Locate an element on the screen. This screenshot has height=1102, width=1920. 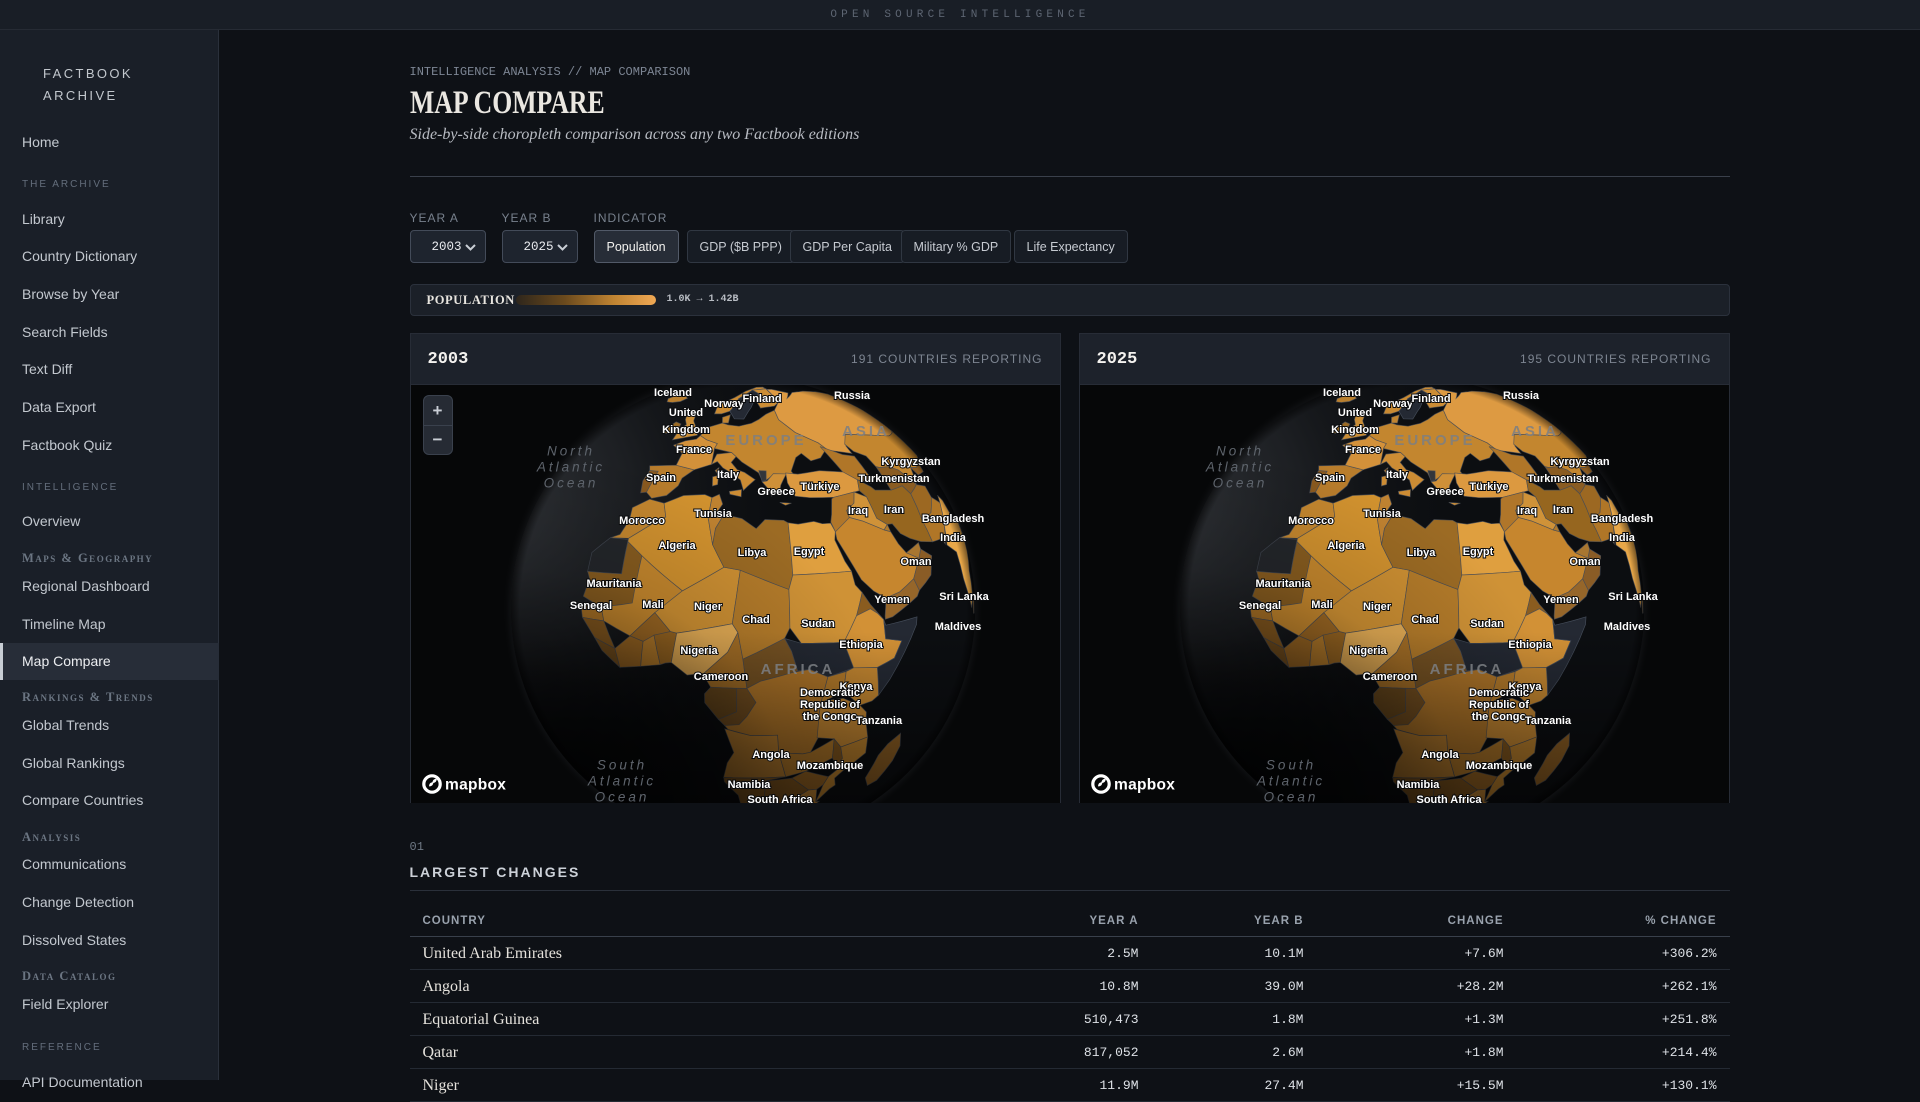
svg-text: Sudan is located at coordinates (818, 624).